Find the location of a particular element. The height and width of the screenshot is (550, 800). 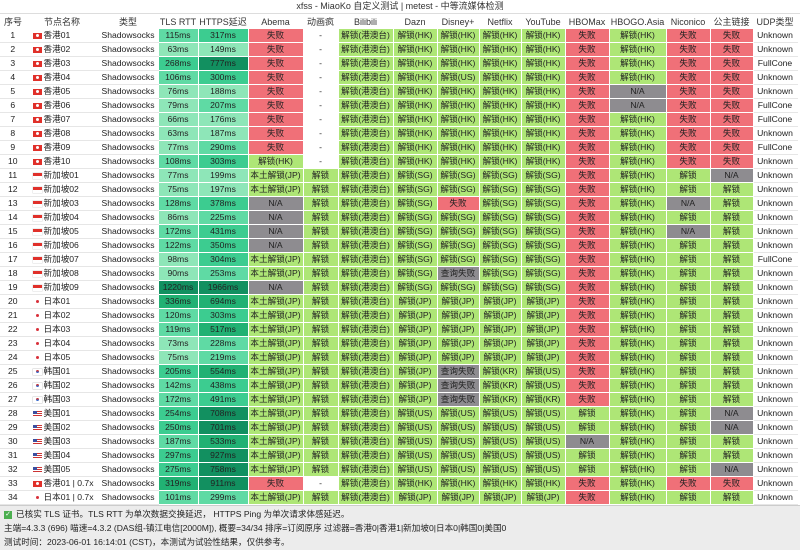

row-index: 1 is located at coordinates (13, 36).